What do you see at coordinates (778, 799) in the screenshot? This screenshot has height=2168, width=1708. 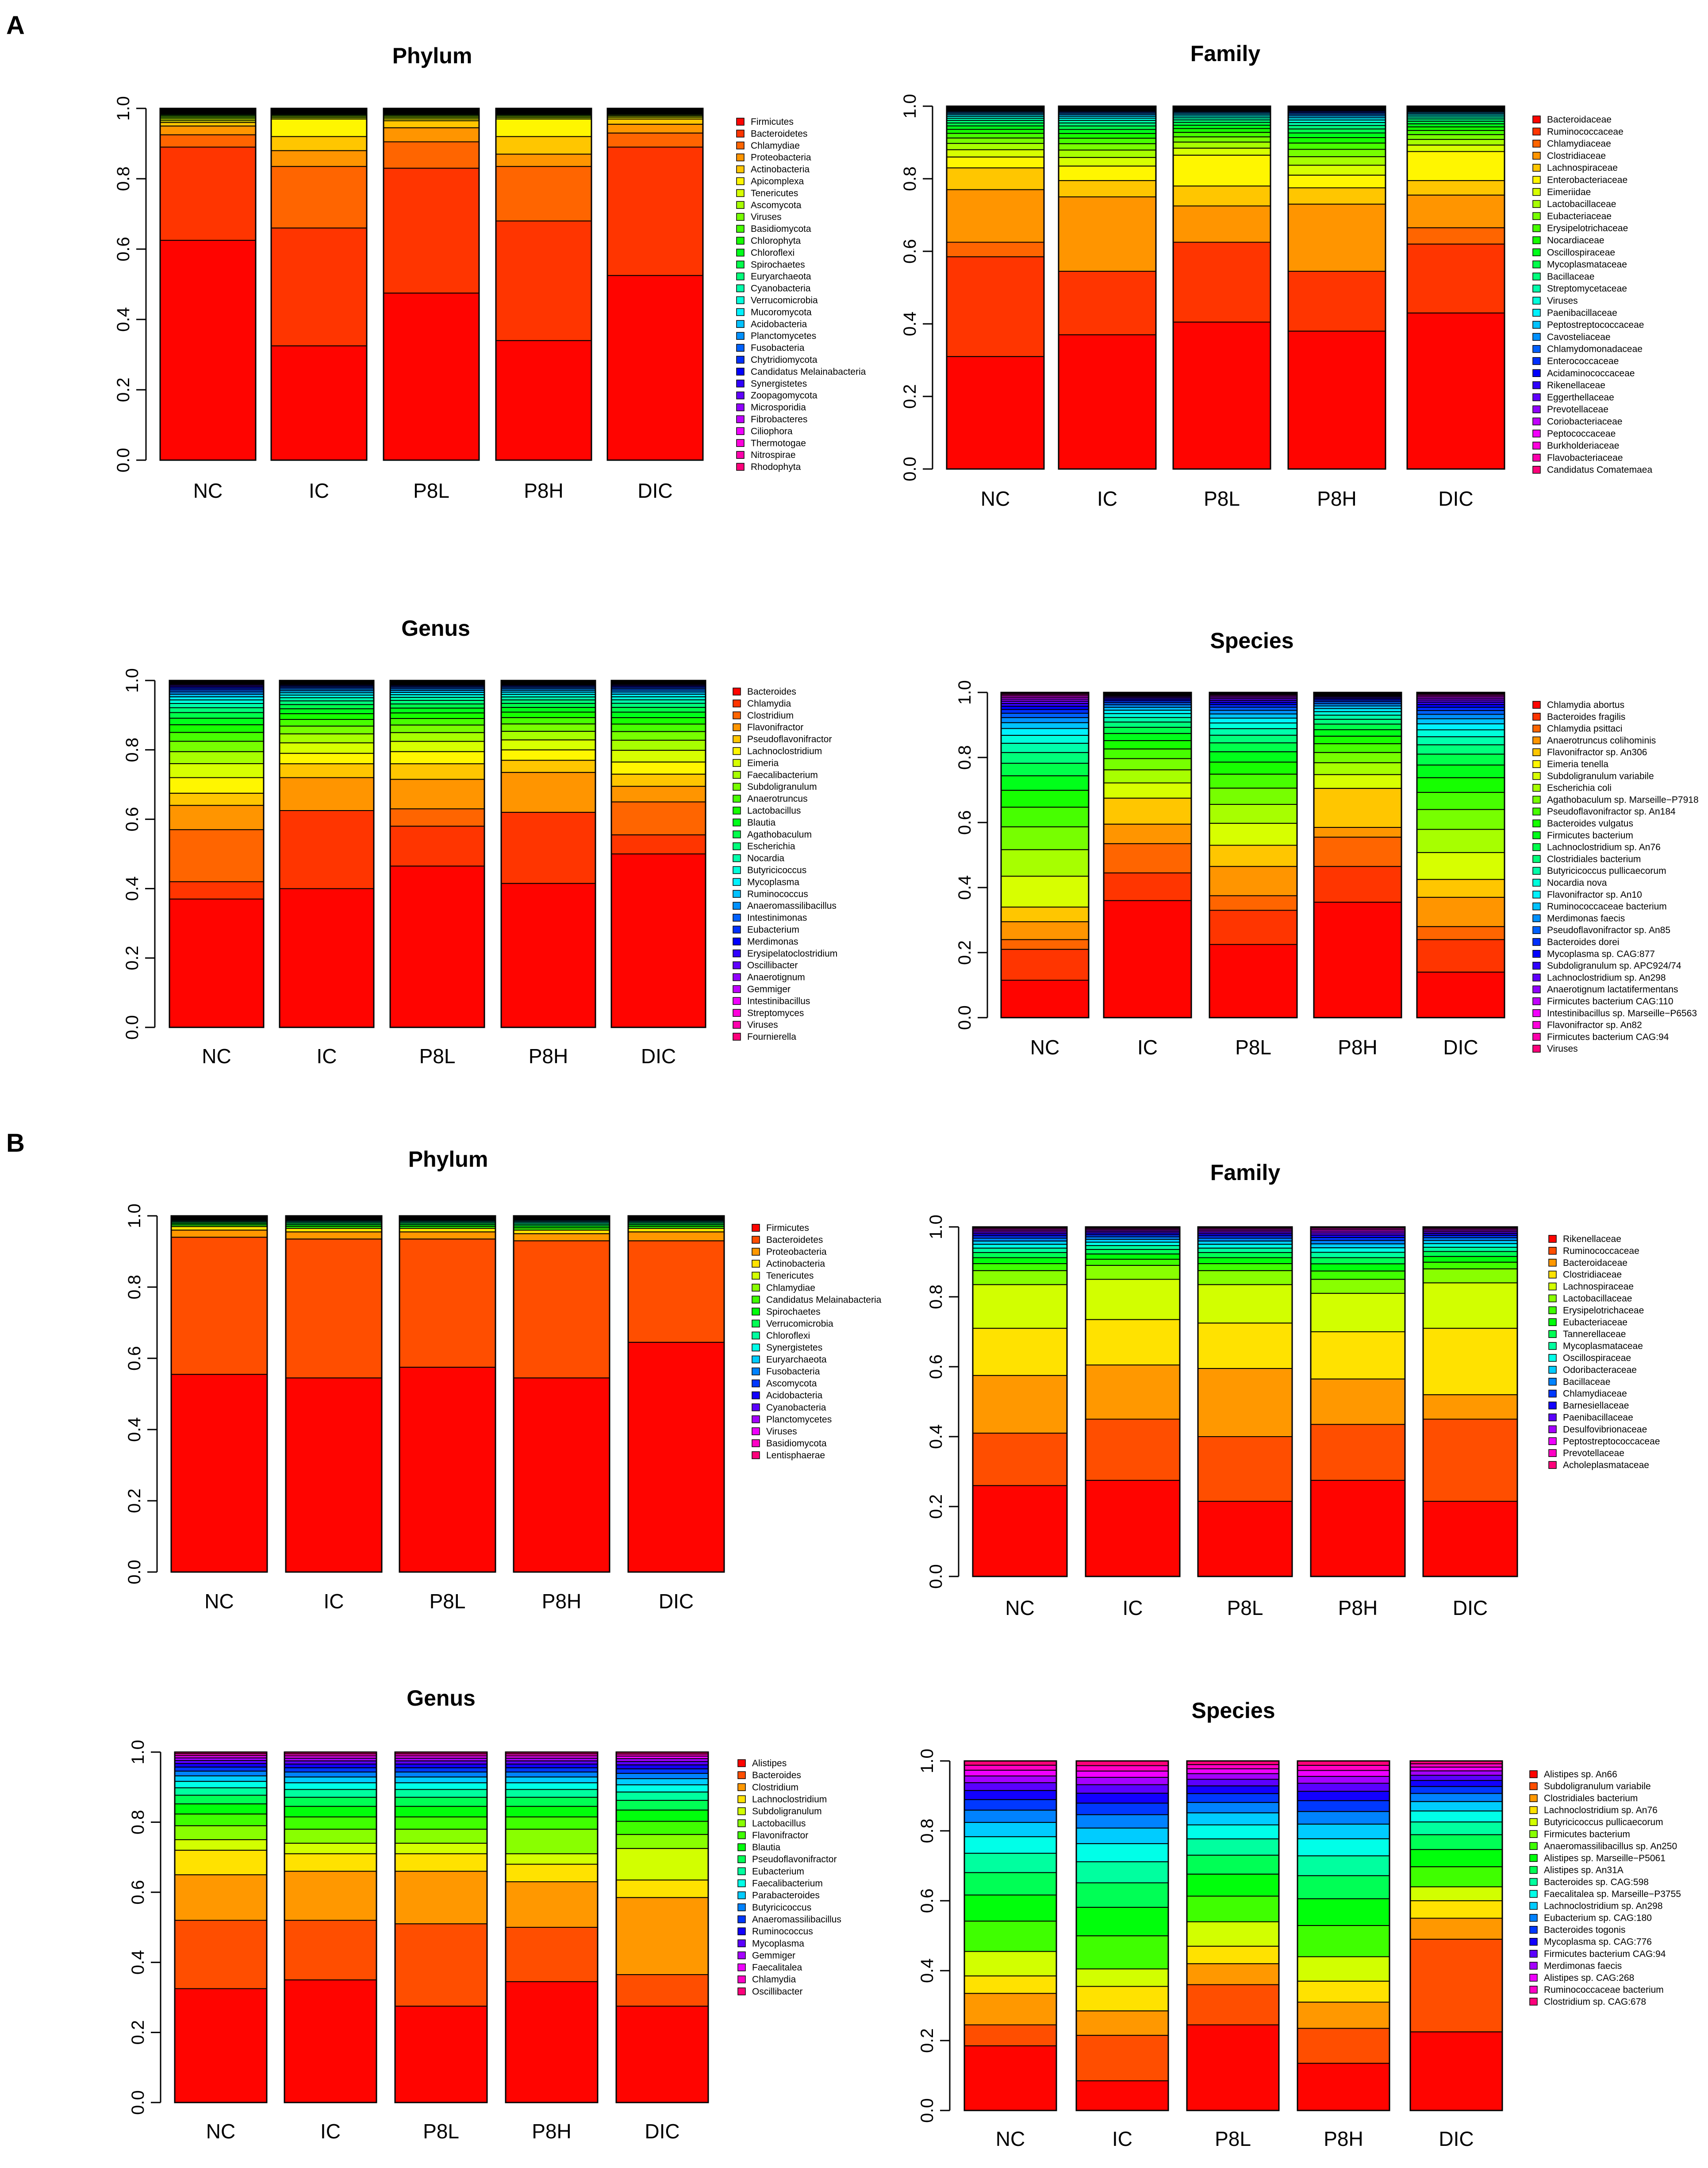 I see `legend-label: Anaerotruncus` at bounding box center [778, 799].